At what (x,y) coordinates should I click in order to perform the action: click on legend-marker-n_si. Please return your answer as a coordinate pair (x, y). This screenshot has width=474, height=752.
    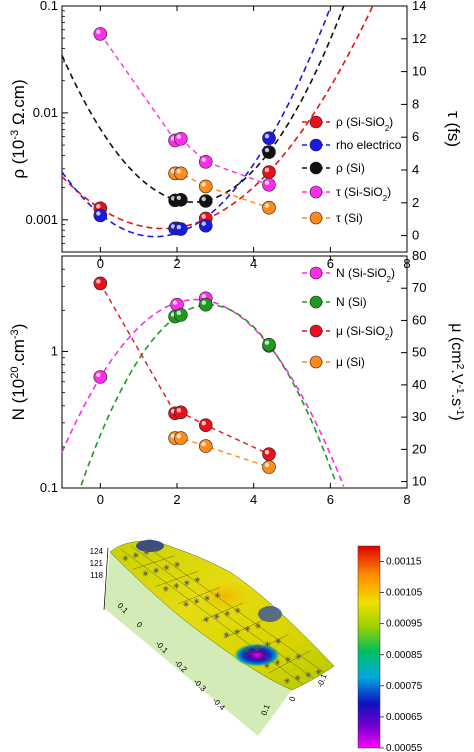
    Looking at the image, I should click on (316, 302).